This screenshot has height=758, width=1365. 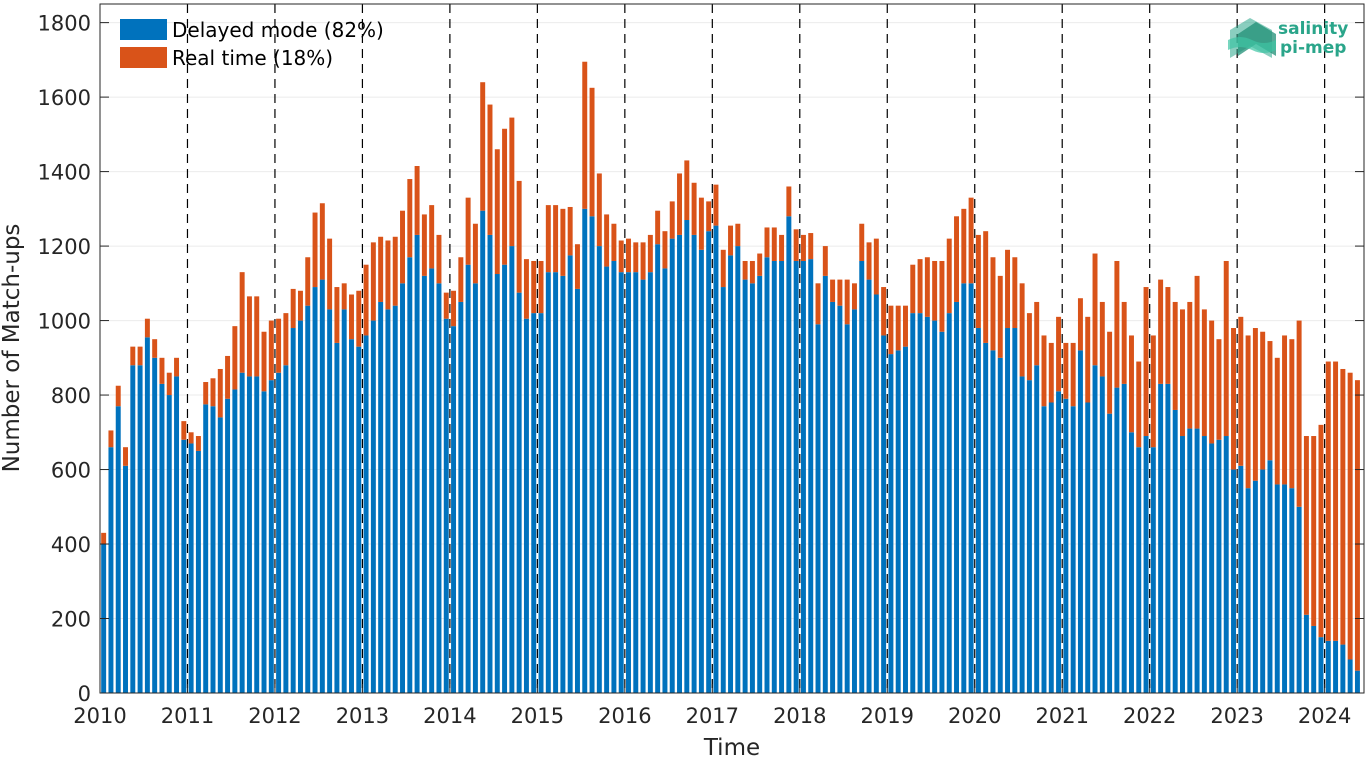 What do you see at coordinates (64, 173) in the screenshot?
I see `y-tick-label: 1400` at bounding box center [64, 173].